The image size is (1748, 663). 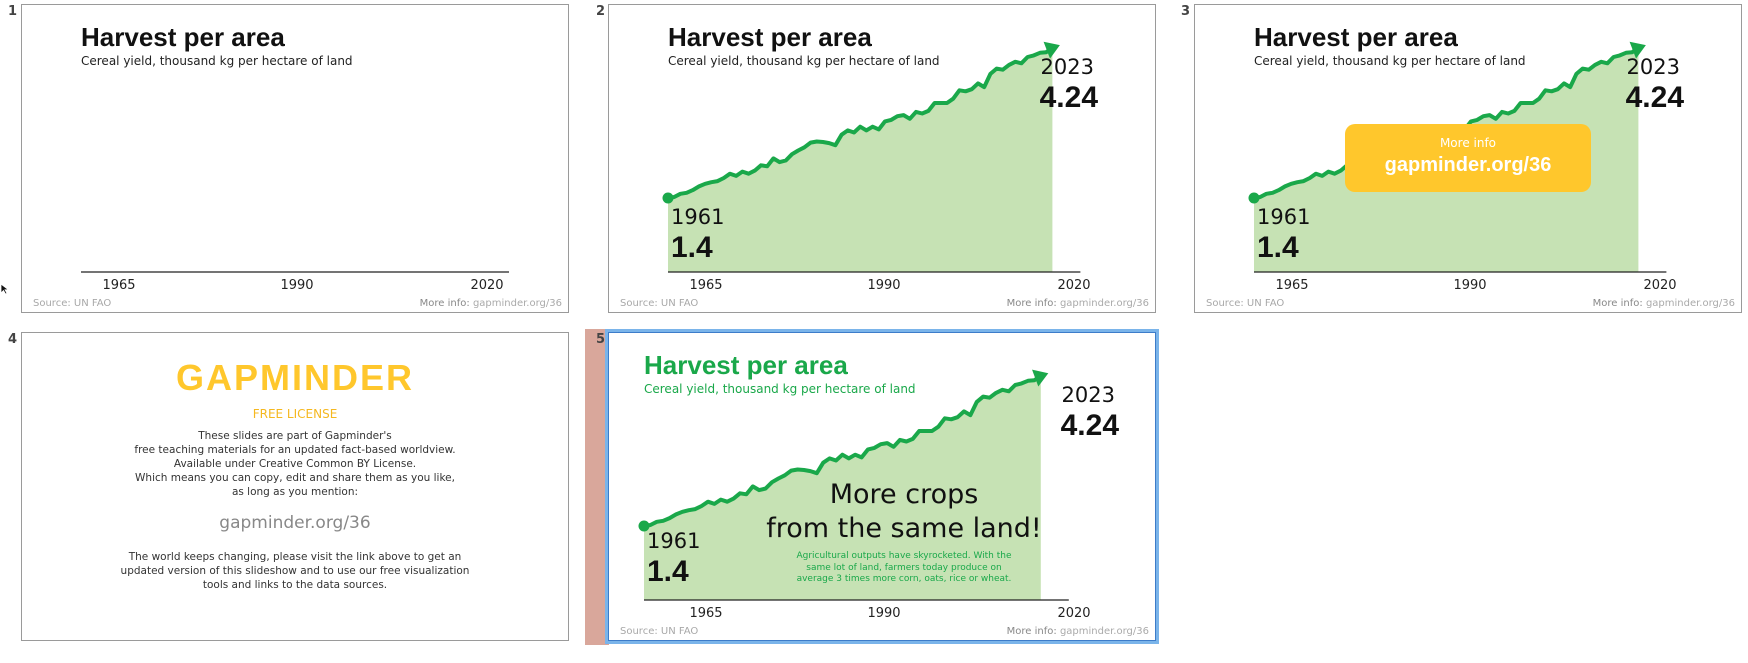 I want to click on headline-line: from the same land!, so click(x=904, y=528).